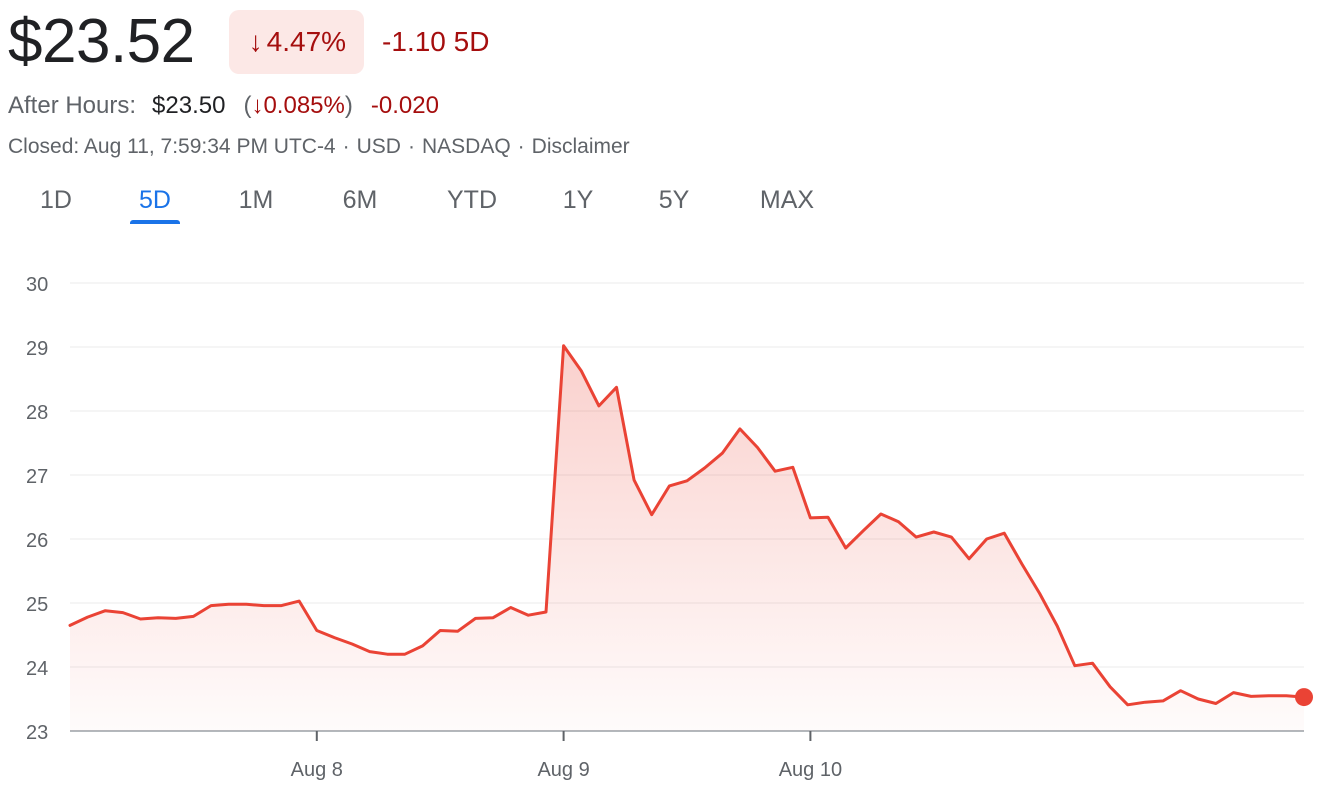 The height and width of the screenshot is (786, 1332). Describe the element at coordinates (810, 770) in the screenshot. I see `x-tick-label: Aug 10` at that location.